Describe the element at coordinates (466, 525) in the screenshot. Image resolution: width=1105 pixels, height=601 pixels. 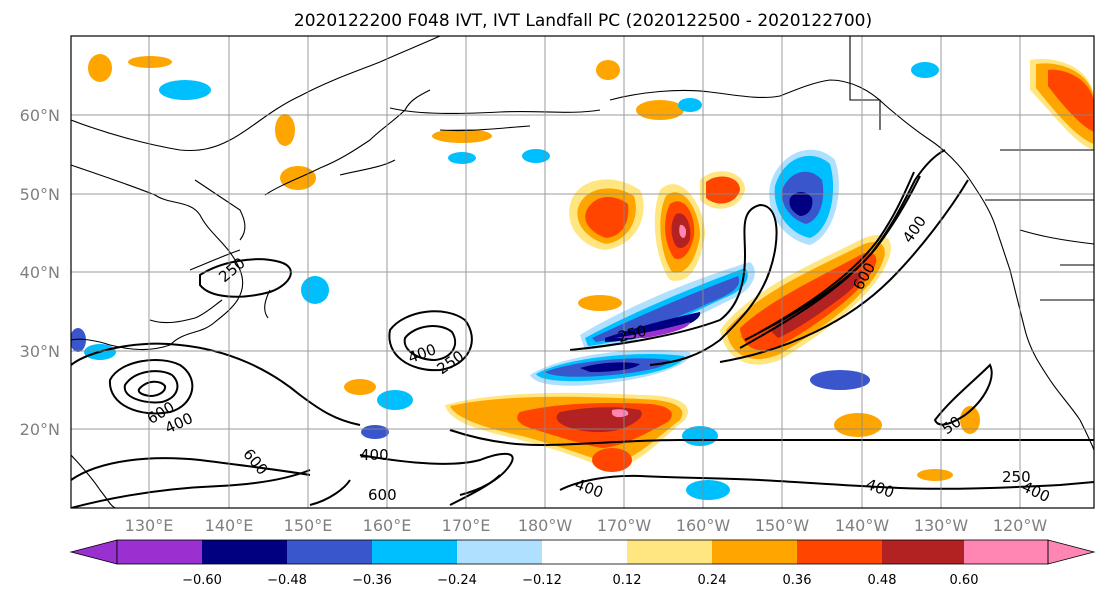
I see `lon-tick-label: 170°E` at that location.